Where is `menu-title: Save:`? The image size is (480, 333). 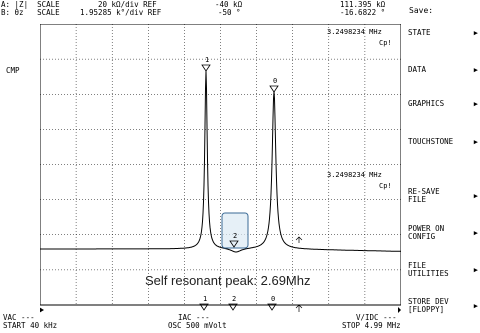
menu-title: Save: is located at coordinates (421, 10).